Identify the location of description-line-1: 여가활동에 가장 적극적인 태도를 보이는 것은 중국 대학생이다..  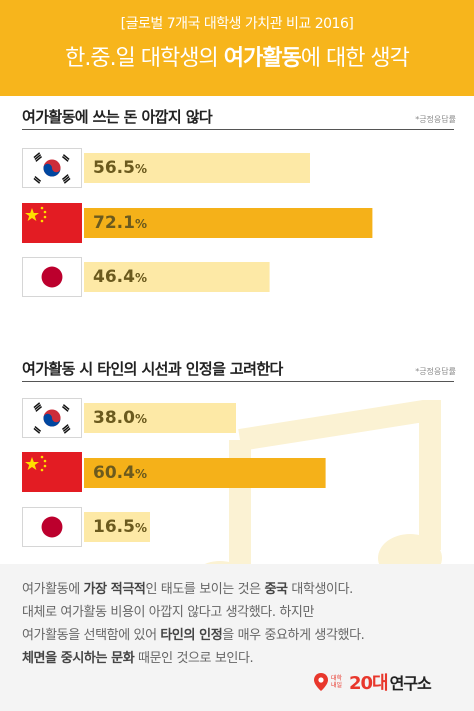
(242, 589).